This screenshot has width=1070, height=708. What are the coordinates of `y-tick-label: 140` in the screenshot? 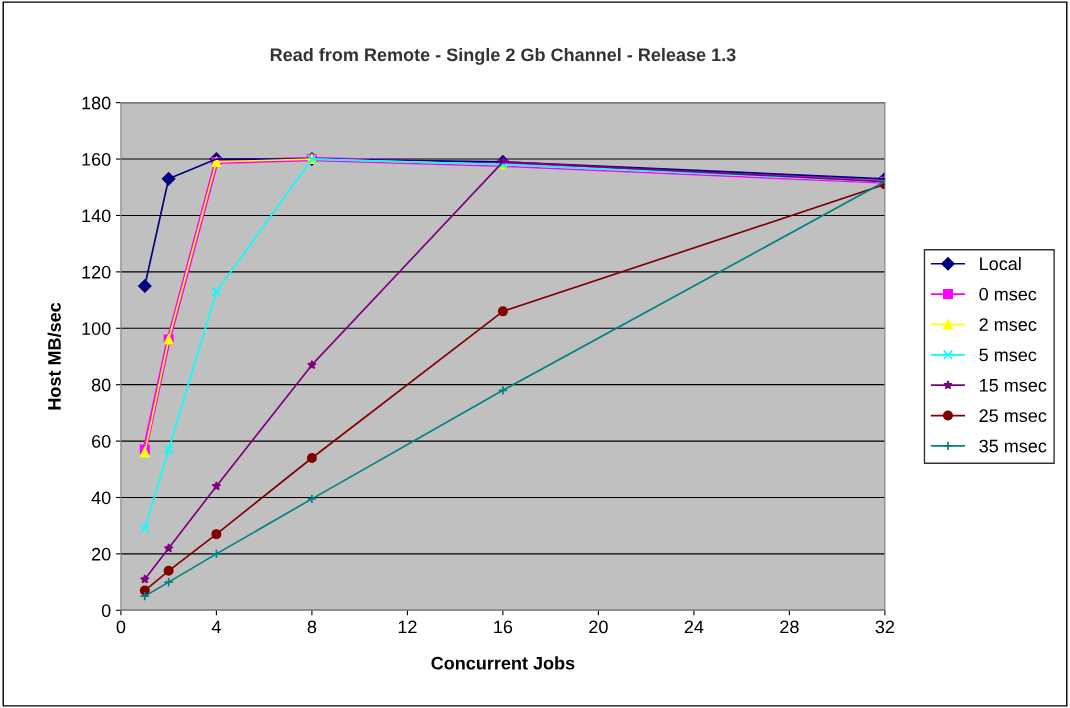 It's located at (96, 216).